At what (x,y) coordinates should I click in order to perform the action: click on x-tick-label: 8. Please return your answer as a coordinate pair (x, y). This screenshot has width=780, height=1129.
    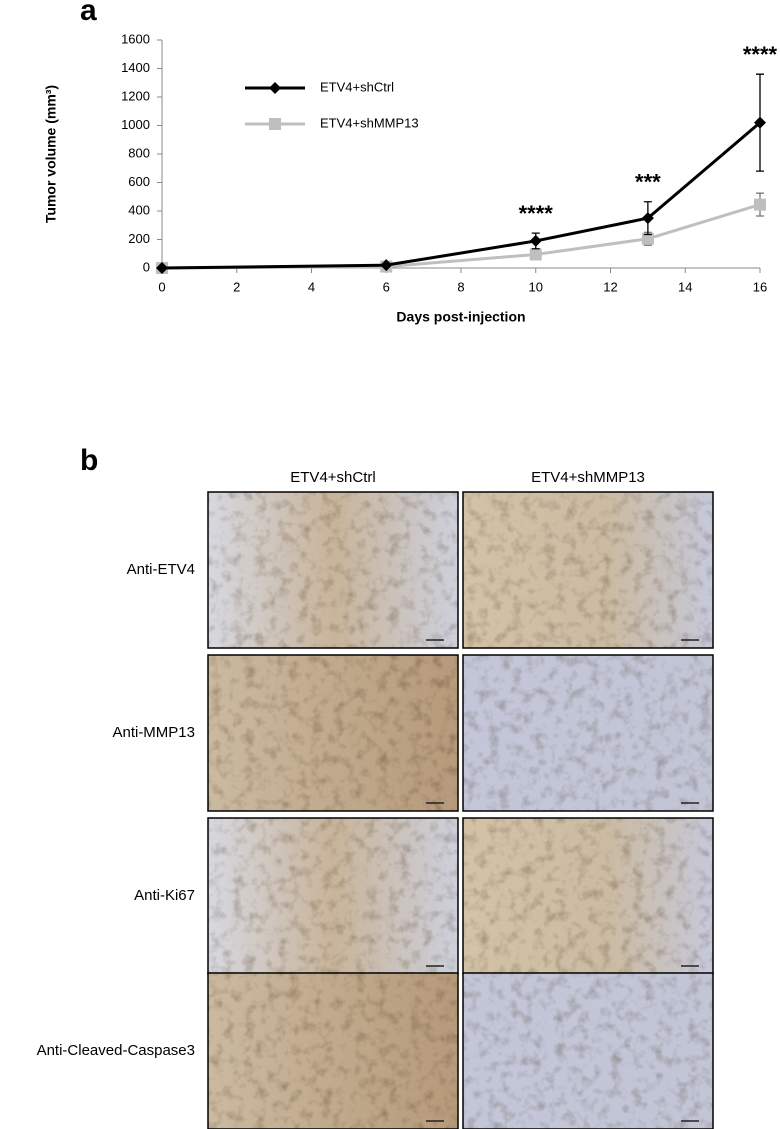
    Looking at the image, I should click on (460, 286).